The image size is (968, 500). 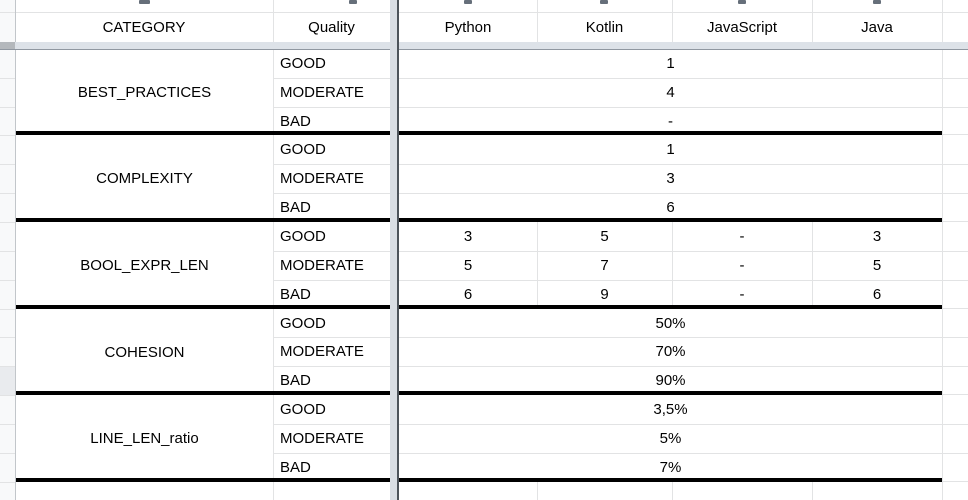 I want to click on merged-value-cell: 90%, so click(x=670, y=380).